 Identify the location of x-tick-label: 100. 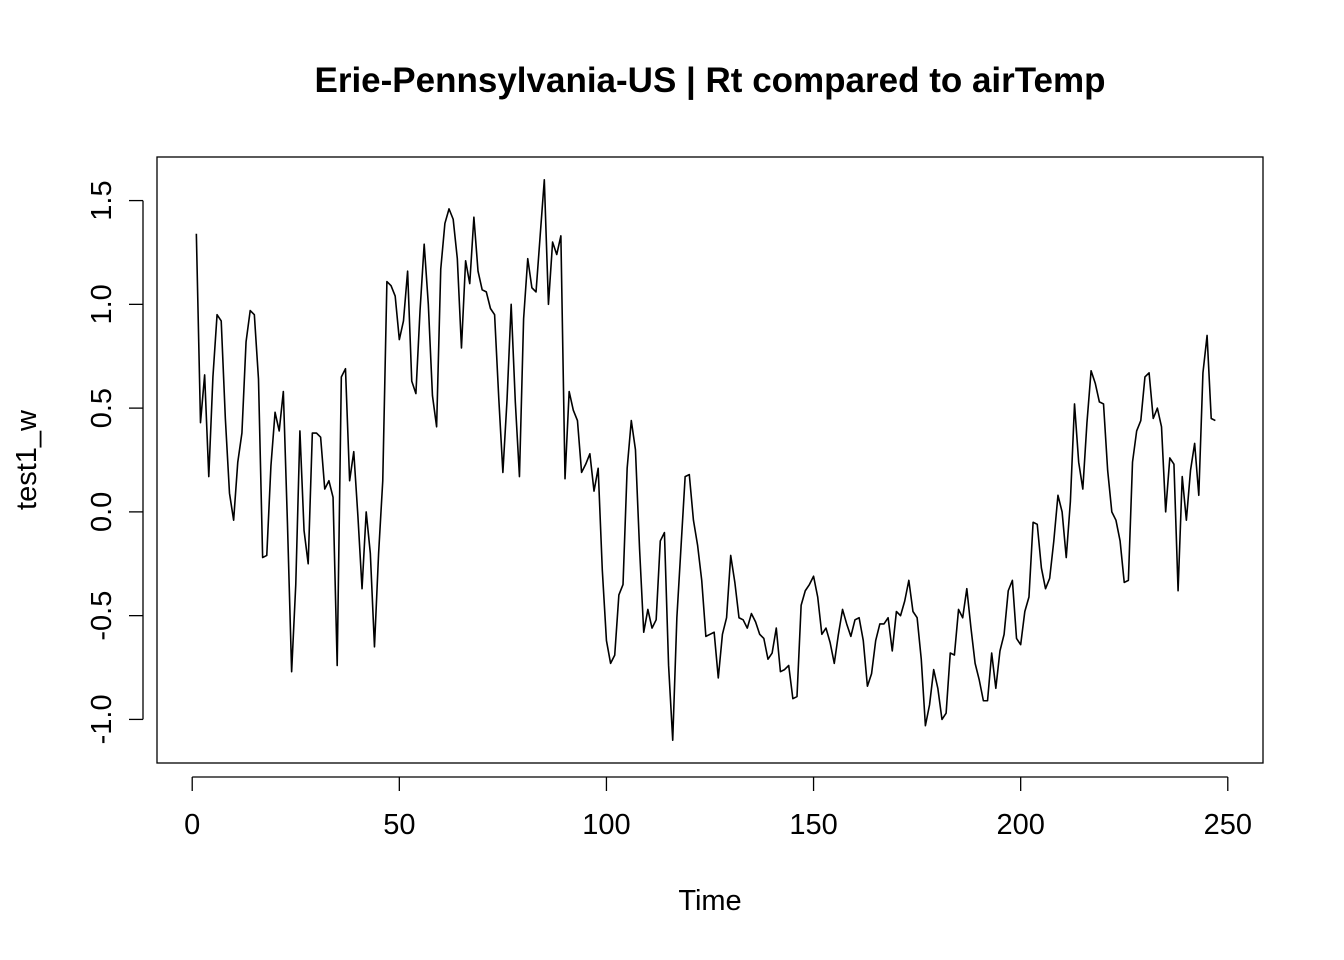
(606, 825).